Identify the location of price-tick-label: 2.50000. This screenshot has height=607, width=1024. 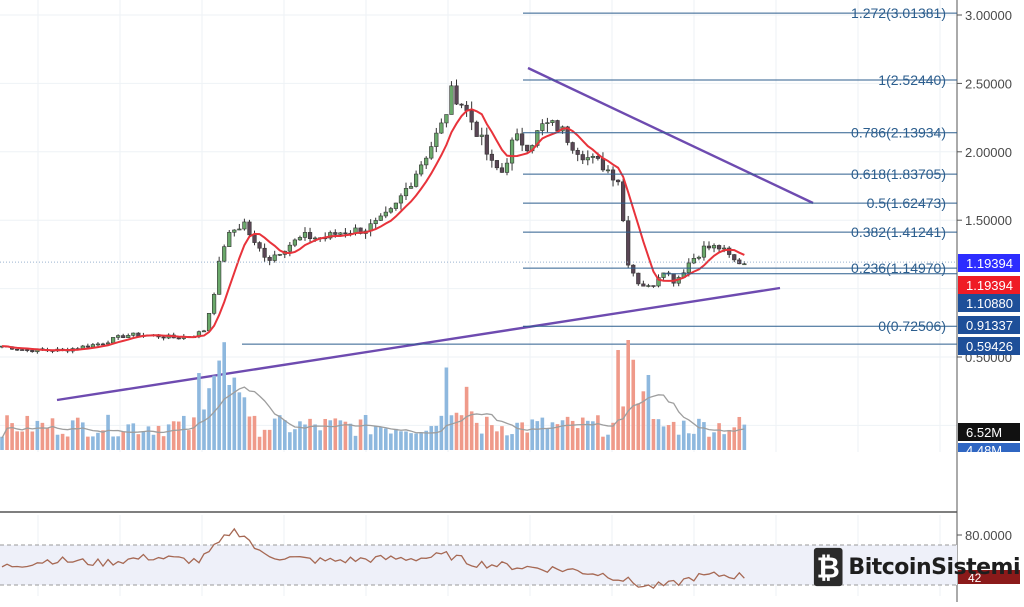
(988, 83).